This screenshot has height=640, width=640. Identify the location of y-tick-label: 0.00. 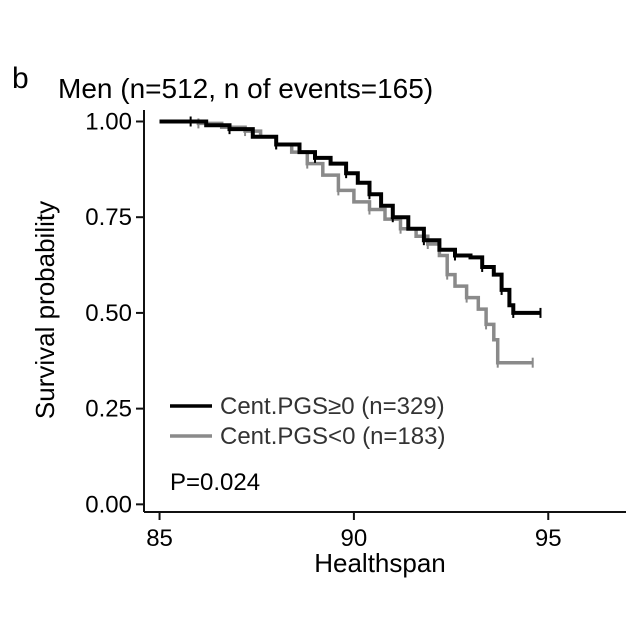
(108, 504).